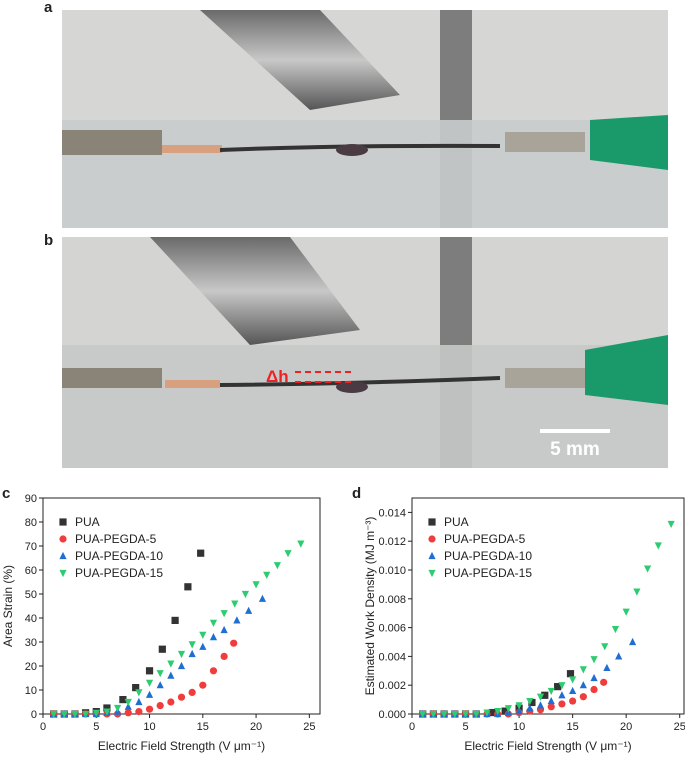  Describe the element at coordinates (31, 595) in the screenshot. I see `y-tick-label: 50` at that location.